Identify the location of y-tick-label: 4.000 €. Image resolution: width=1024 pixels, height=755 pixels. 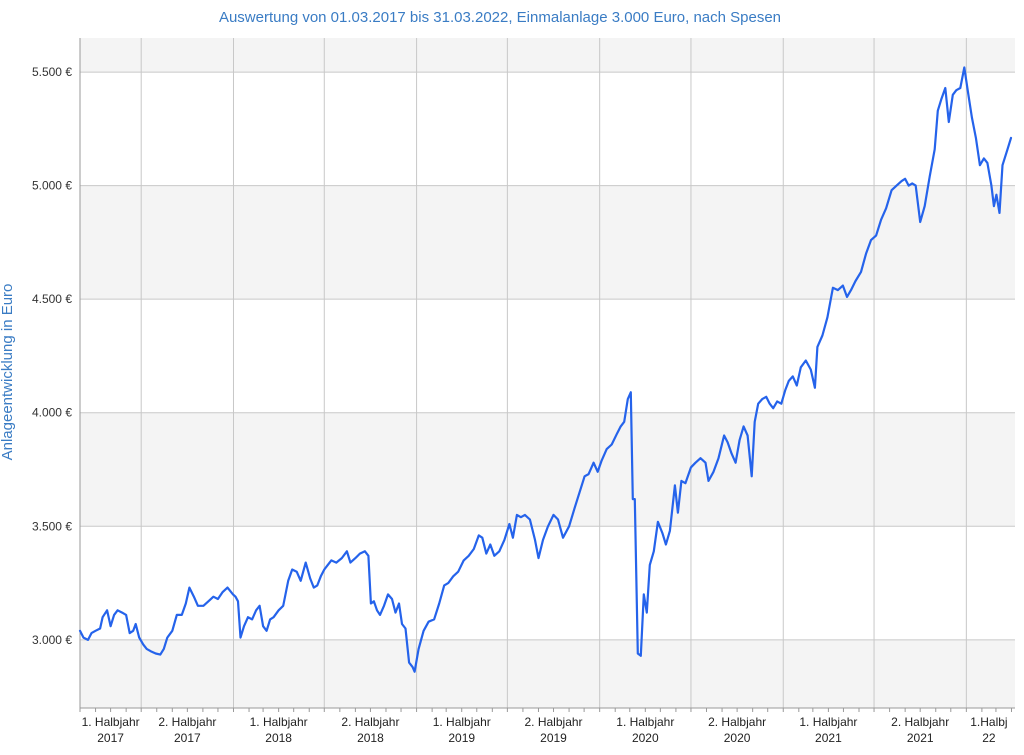
(52, 413).